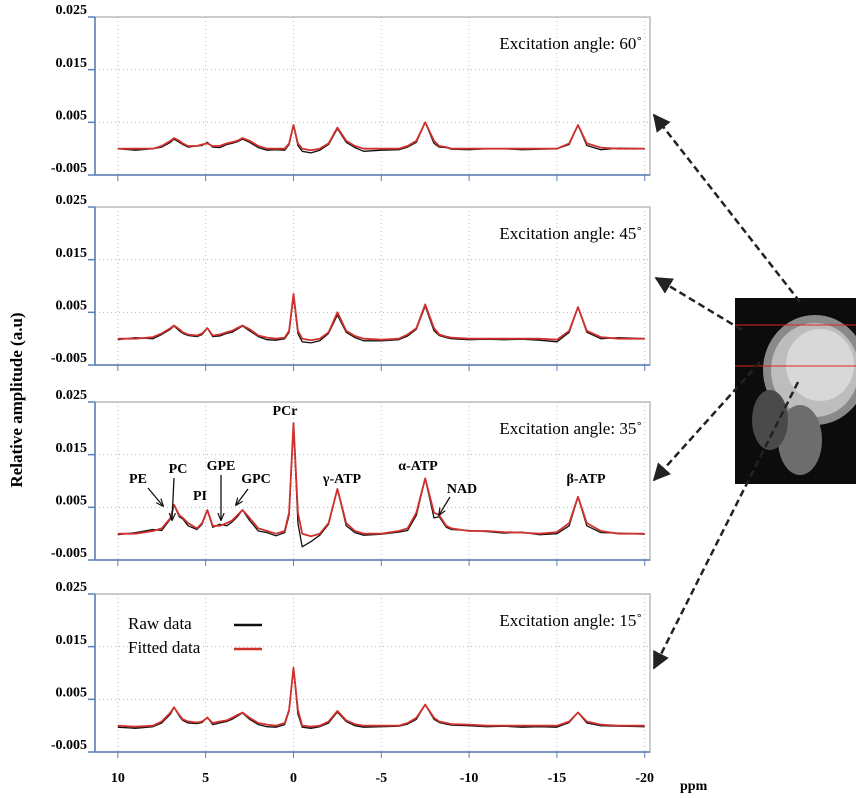 The width and height of the screenshot is (856, 798). I want to click on x-tick-label: -20, so click(644, 778).